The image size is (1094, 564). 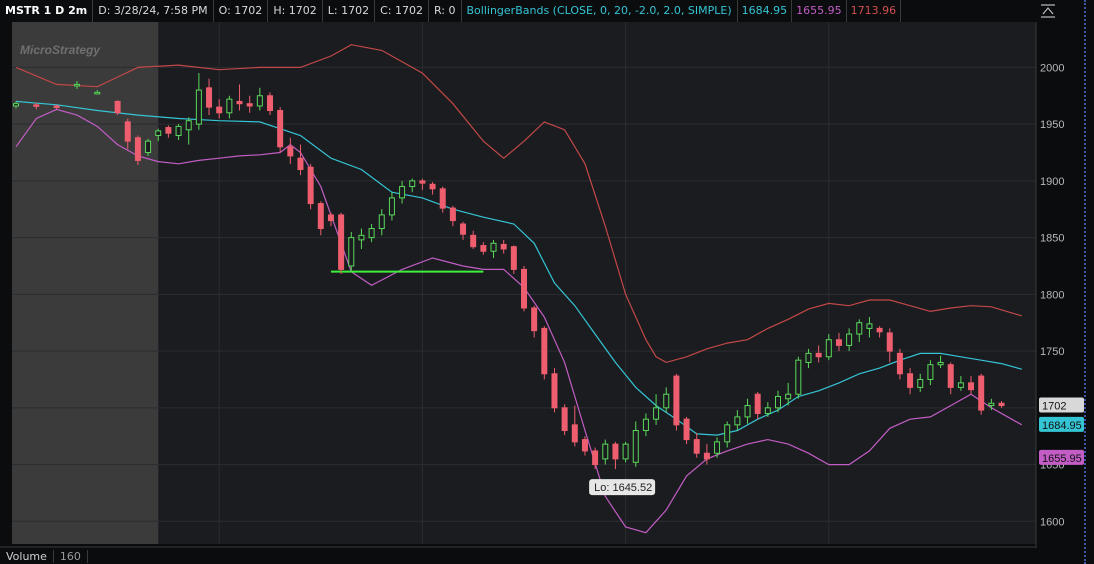 What do you see at coordinates (1054, 407) in the screenshot?
I see `last-price-label-text: 1702` at bounding box center [1054, 407].